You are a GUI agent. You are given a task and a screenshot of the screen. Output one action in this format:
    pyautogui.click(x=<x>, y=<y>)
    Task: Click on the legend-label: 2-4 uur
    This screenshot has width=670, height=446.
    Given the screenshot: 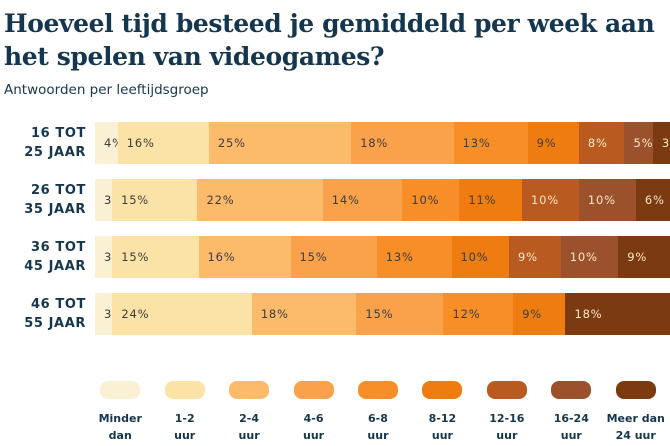 What is the action you would take?
    pyautogui.click(x=249, y=427)
    